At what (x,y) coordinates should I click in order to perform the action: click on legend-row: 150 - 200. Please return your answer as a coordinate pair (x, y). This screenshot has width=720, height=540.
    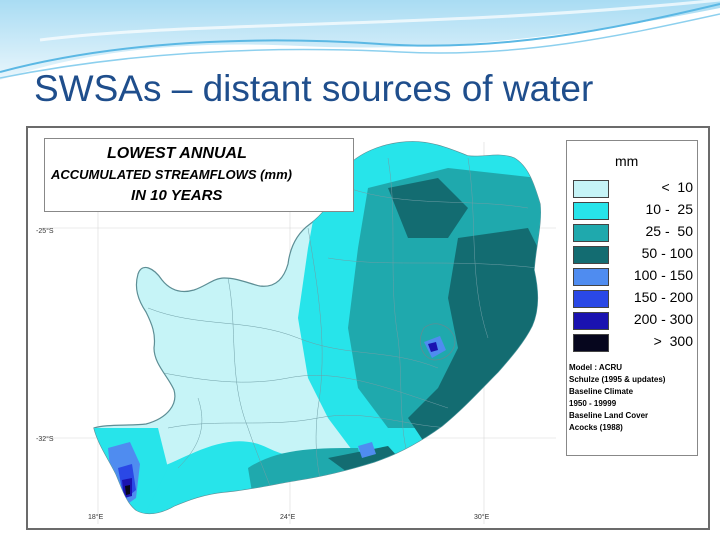
    Looking at the image, I should click on (634, 299).